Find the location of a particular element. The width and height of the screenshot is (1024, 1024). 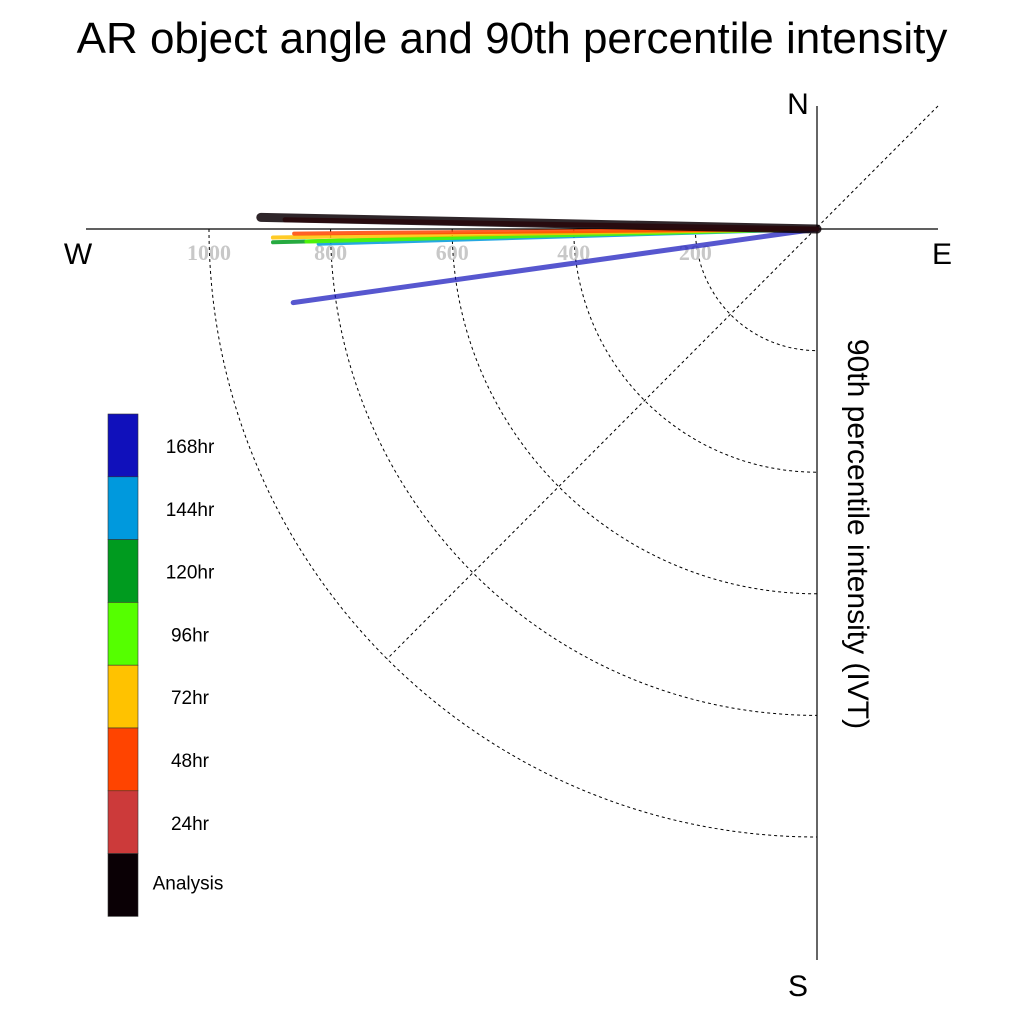

compass-label-south: S is located at coordinates (798, 986).